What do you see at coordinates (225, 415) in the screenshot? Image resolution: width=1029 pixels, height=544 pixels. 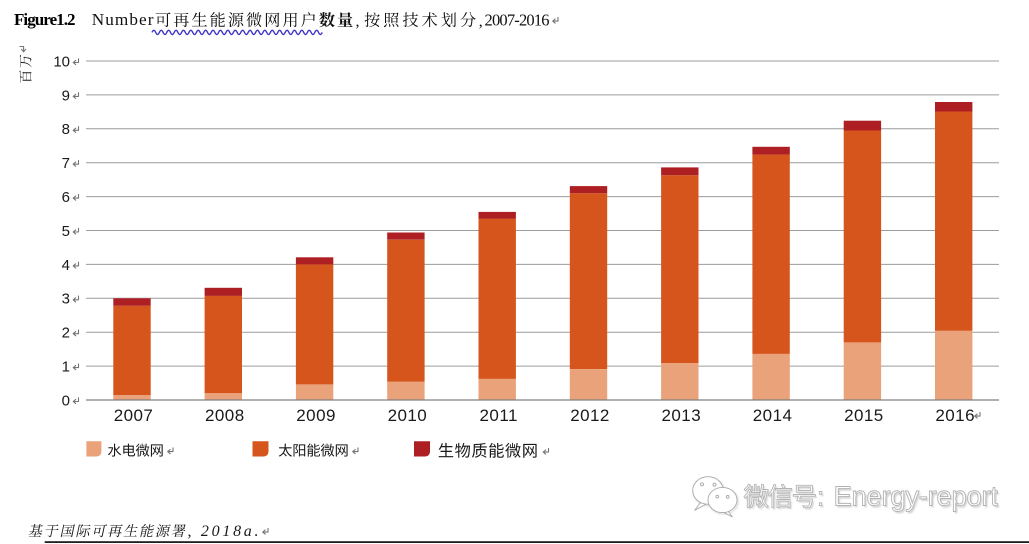 I see `svg-text: 2008` at bounding box center [225, 415].